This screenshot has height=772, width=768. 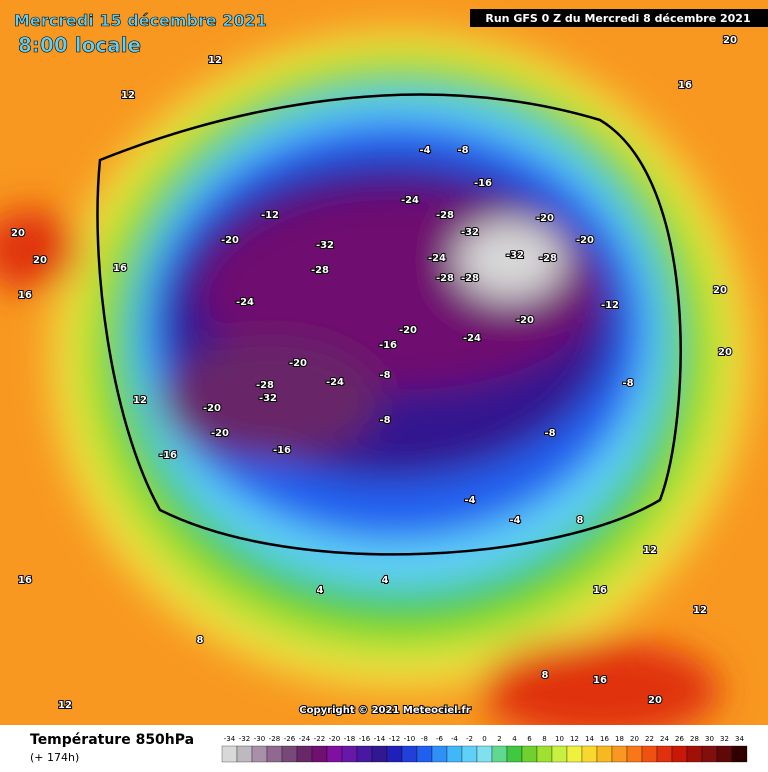 What do you see at coordinates (319, 739) in the screenshot?
I see `scale-label: -22` at bounding box center [319, 739].